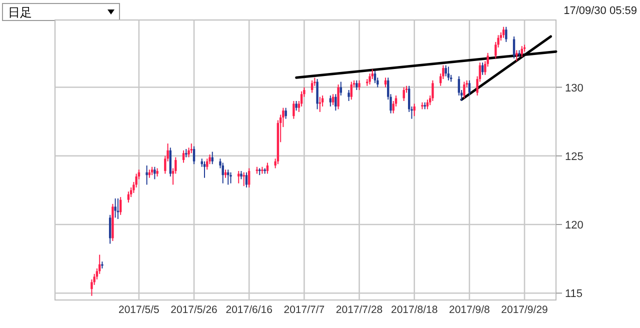 This screenshot has height=328, width=640. What do you see at coordinates (574, 226) in the screenshot?
I see `y-tick-label: 120` at bounding box center [574, 226].